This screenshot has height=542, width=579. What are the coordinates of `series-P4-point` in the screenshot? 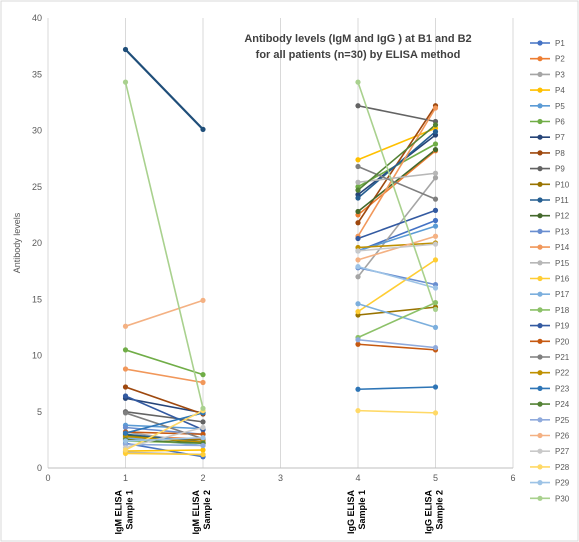 It's located at (203, 450).